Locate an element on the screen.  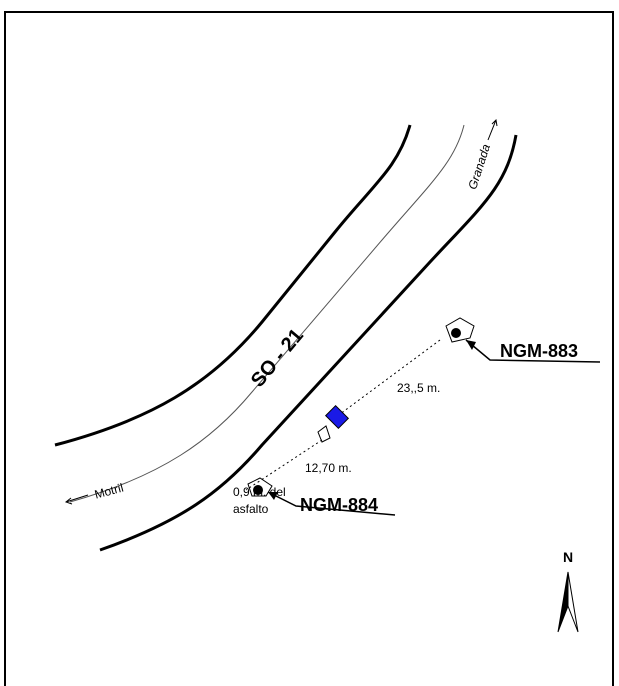
vehicle is located at coordinates (337, 417).